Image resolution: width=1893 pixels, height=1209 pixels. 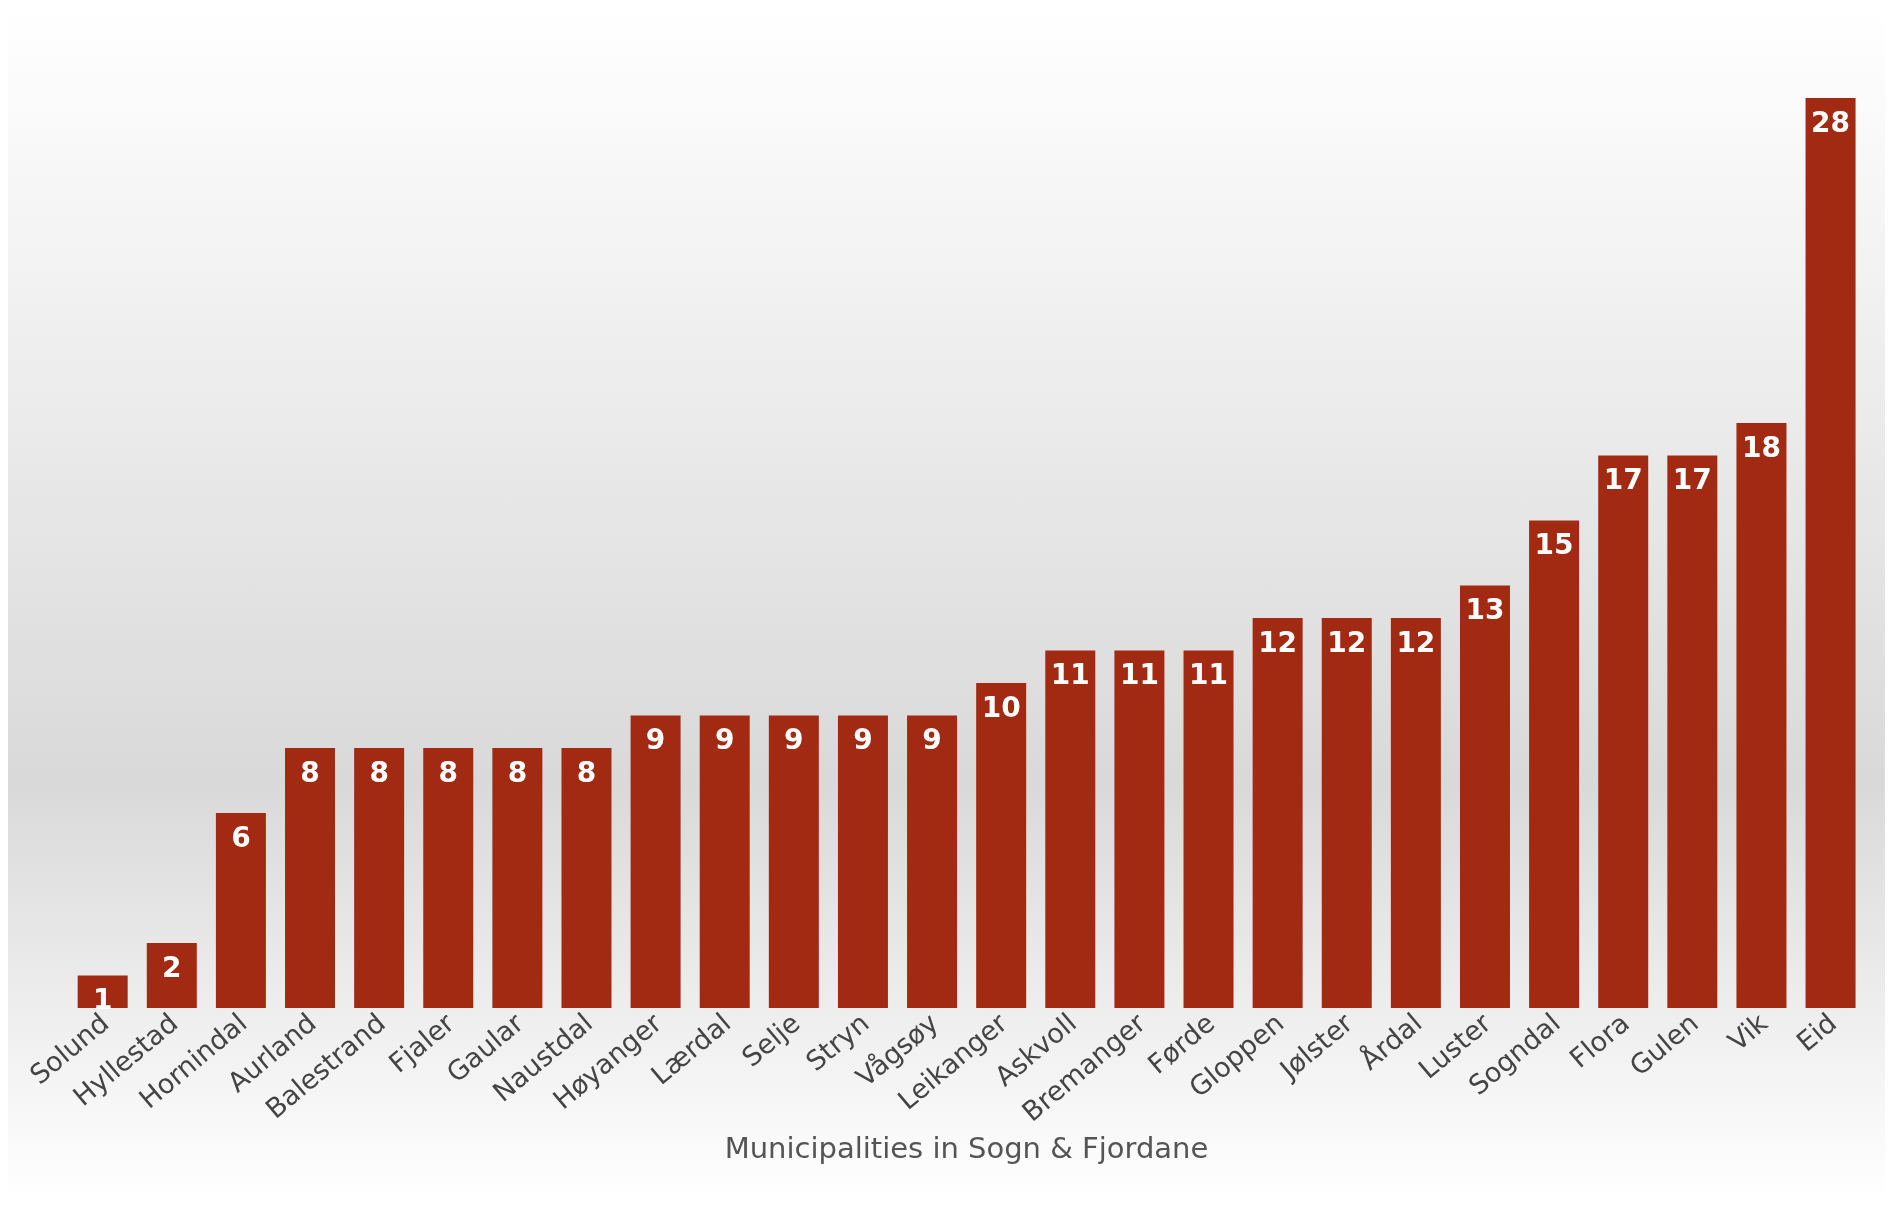 What do you see at coordinates (1816, 1032) in the screenshot?
I see `x-tick-label: Eid` at bounding box center [1816, 1032].